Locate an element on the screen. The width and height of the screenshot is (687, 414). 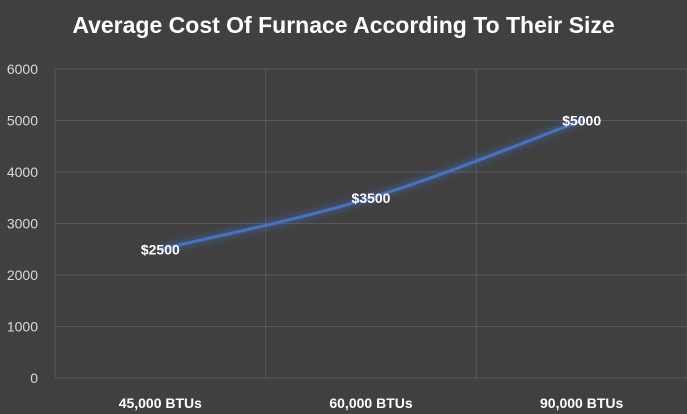
x-tick-label: 45,000 BTUs is located at coordinates (160, 403).